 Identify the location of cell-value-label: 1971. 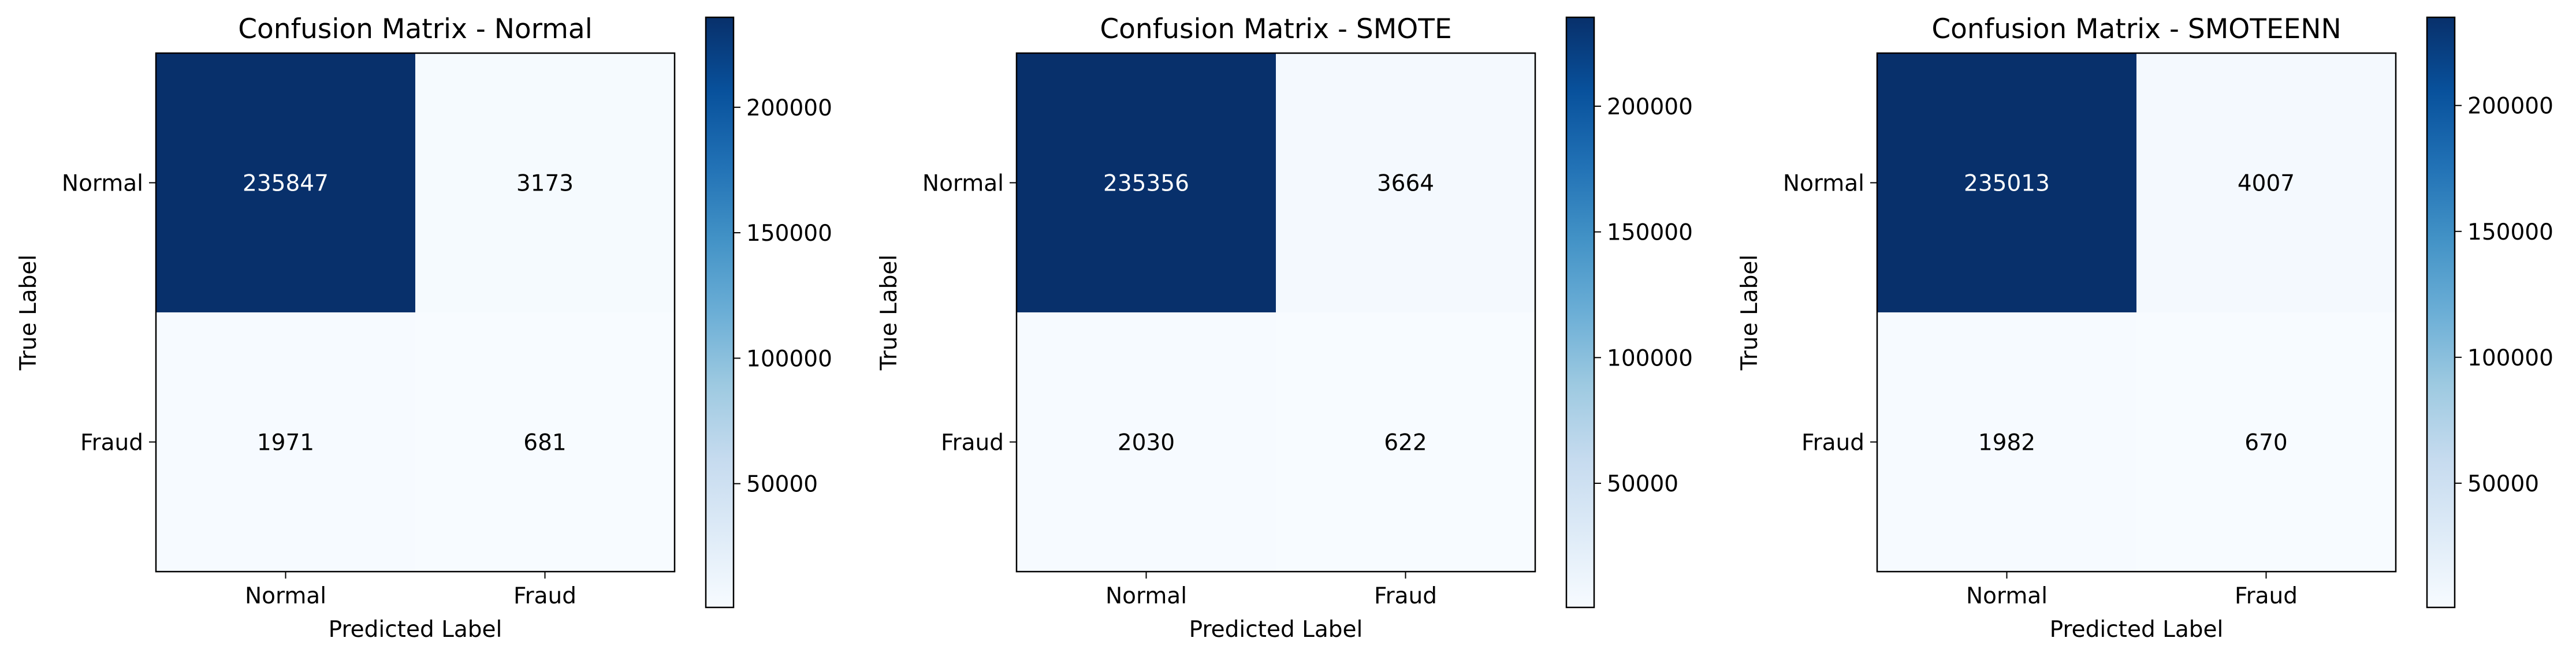
(285, 443).